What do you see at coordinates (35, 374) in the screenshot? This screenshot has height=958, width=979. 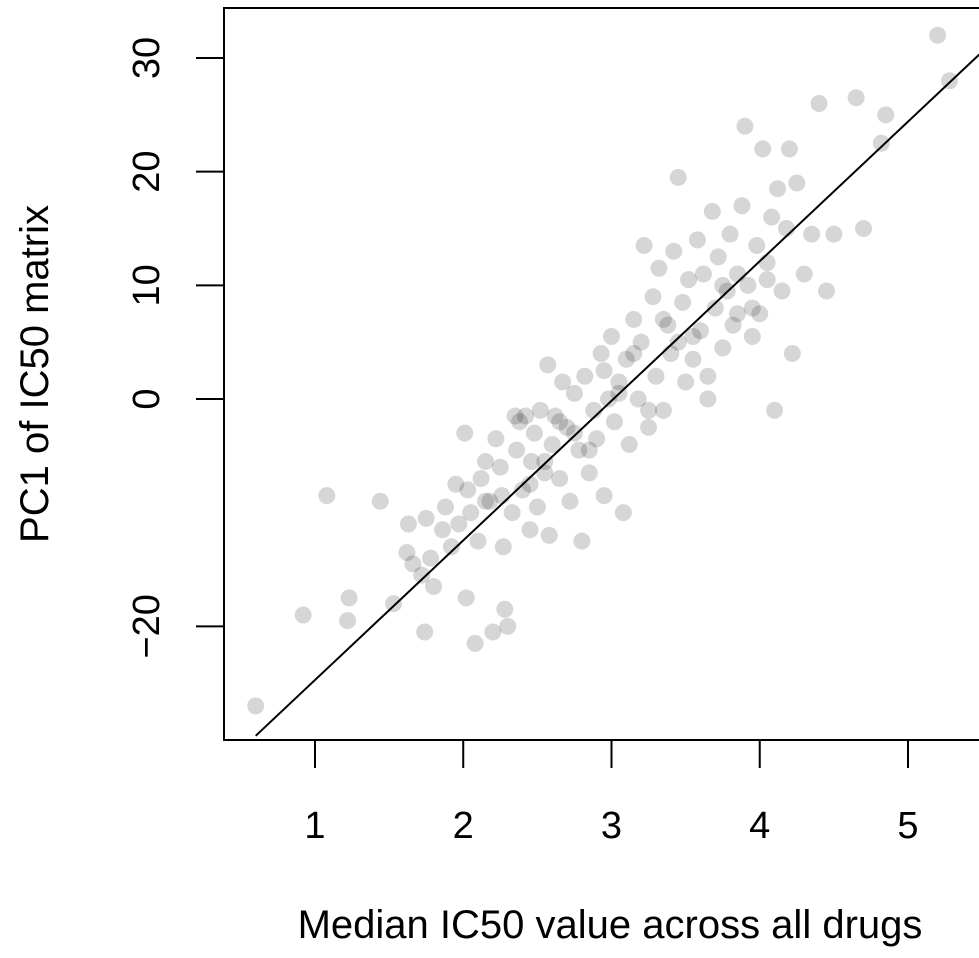 I see `y-axis-label: PC1 of IC50 matrix` at bounding box center [35, 374].